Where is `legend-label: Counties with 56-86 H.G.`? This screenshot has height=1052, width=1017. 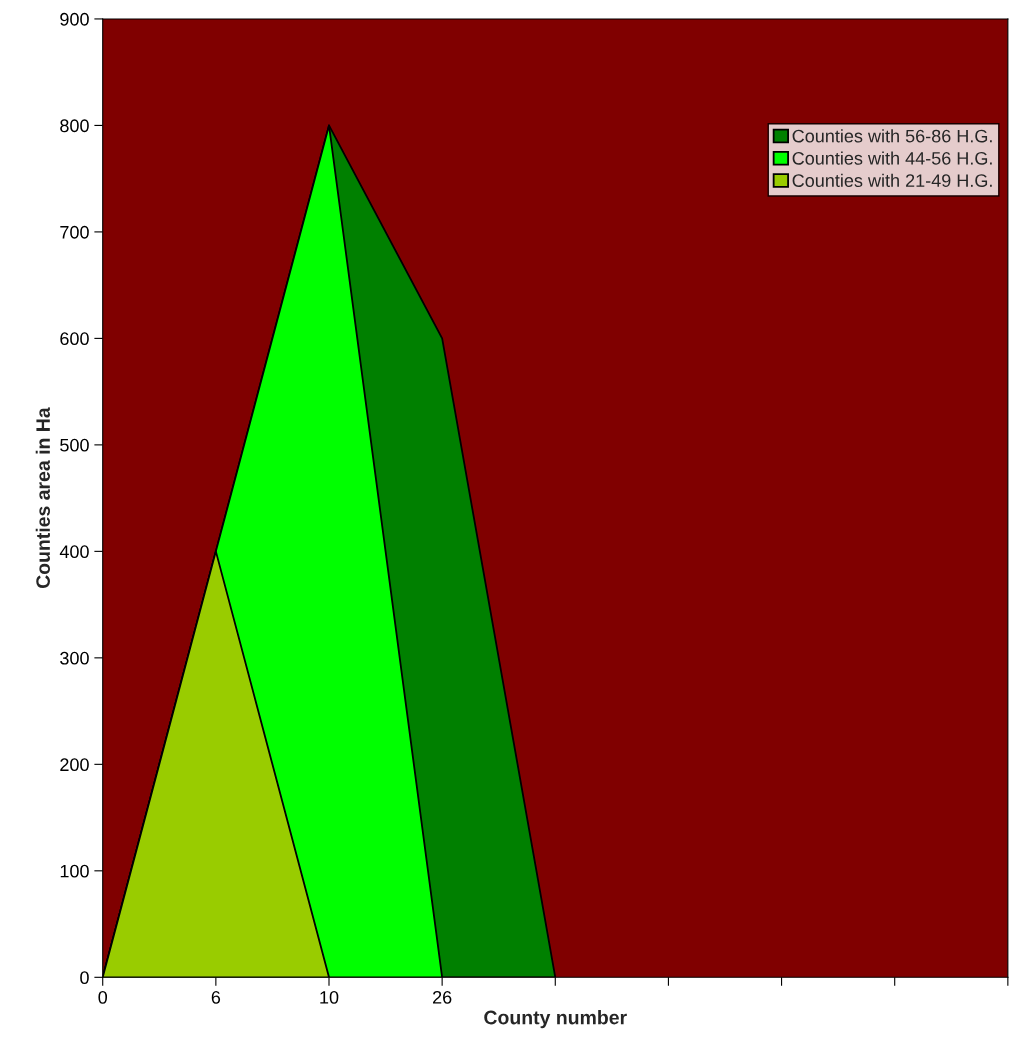
legend-label: Counties with 56-86 H.G. is located at coordinates (892, 136).